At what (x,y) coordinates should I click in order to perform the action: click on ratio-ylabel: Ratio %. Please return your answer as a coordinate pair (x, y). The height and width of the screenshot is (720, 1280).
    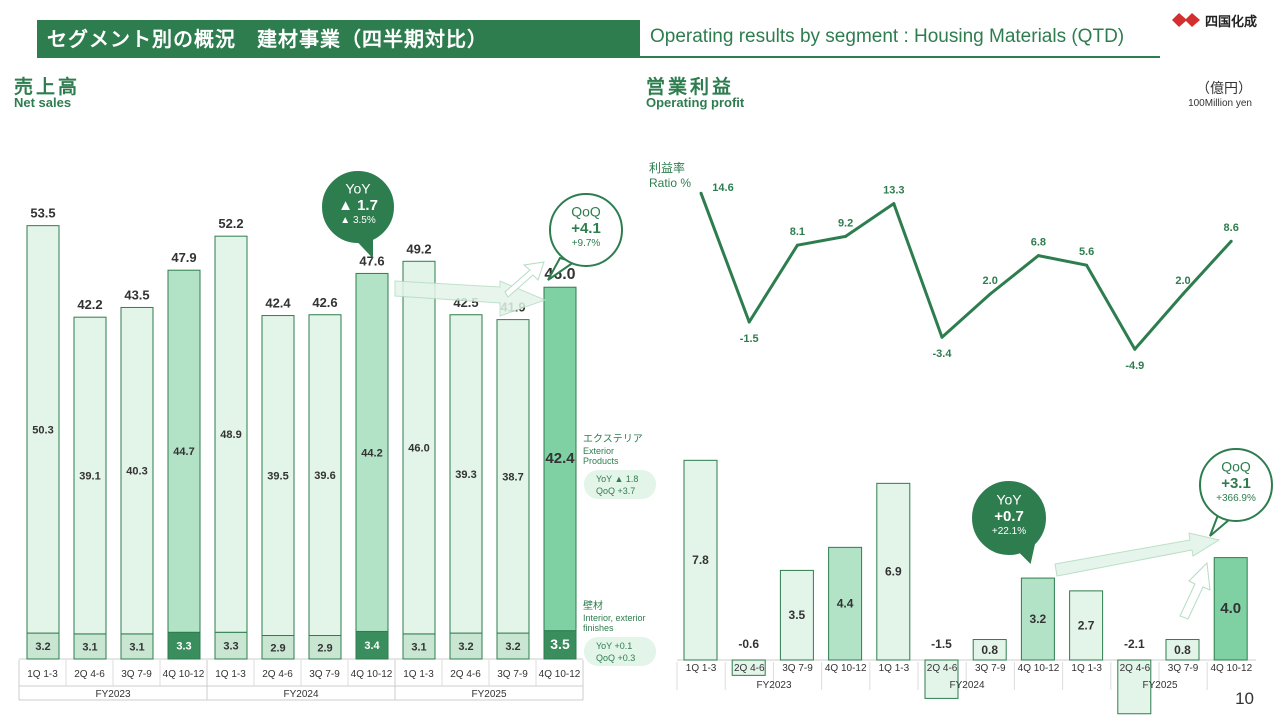
    Looking at the image, I should click on (670, 183).